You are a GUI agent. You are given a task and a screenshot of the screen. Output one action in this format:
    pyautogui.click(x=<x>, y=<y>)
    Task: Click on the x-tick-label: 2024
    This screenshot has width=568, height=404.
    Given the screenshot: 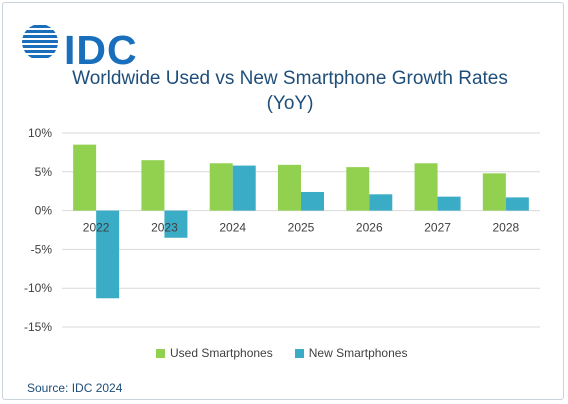 What is the action you would take?
    pyautogui.click(x=232, y=228)
    